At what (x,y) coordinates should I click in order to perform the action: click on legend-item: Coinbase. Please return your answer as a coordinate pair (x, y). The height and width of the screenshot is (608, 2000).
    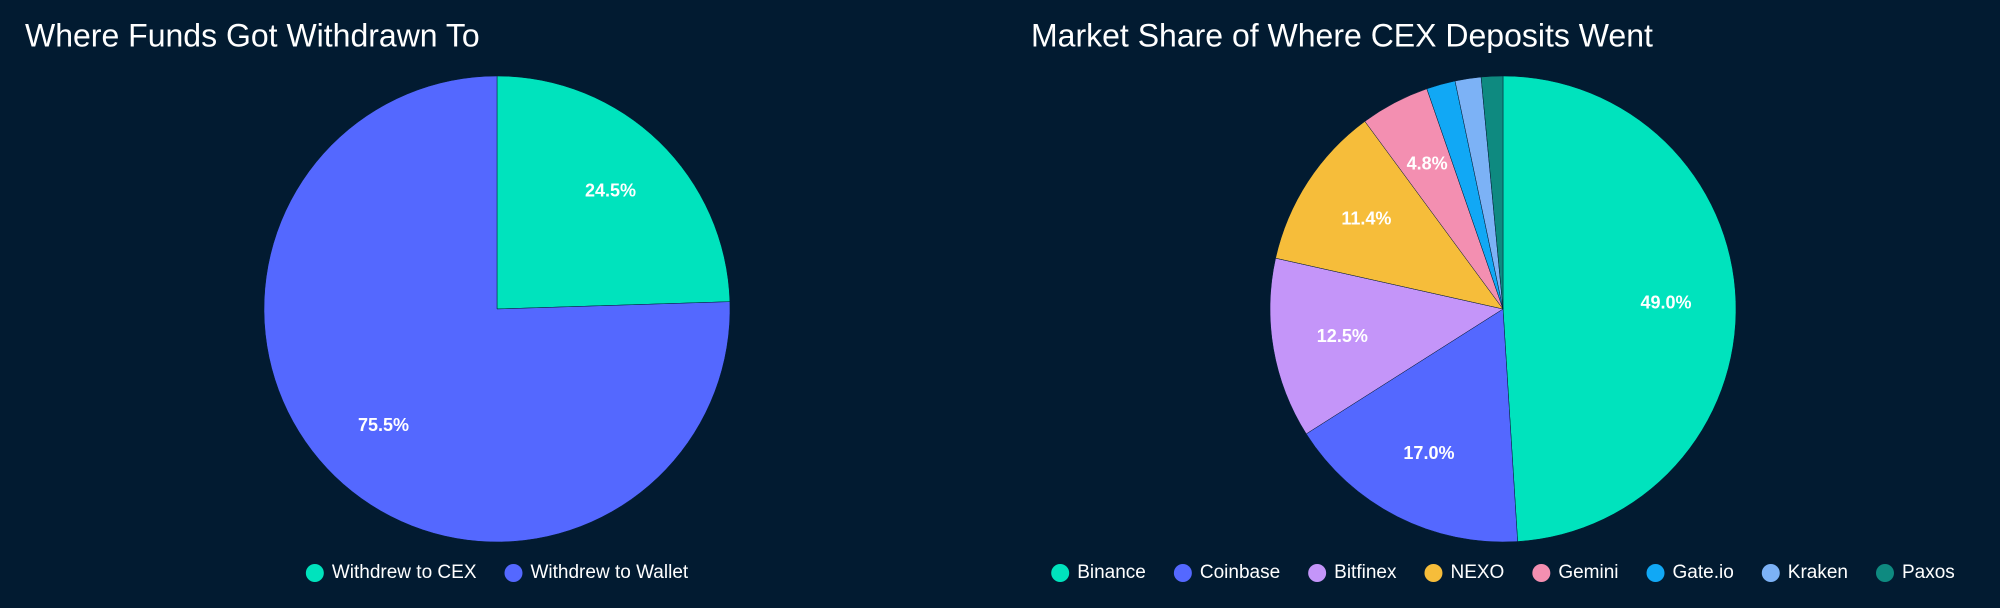
    Looking at the image, I should click on (1226, 572).